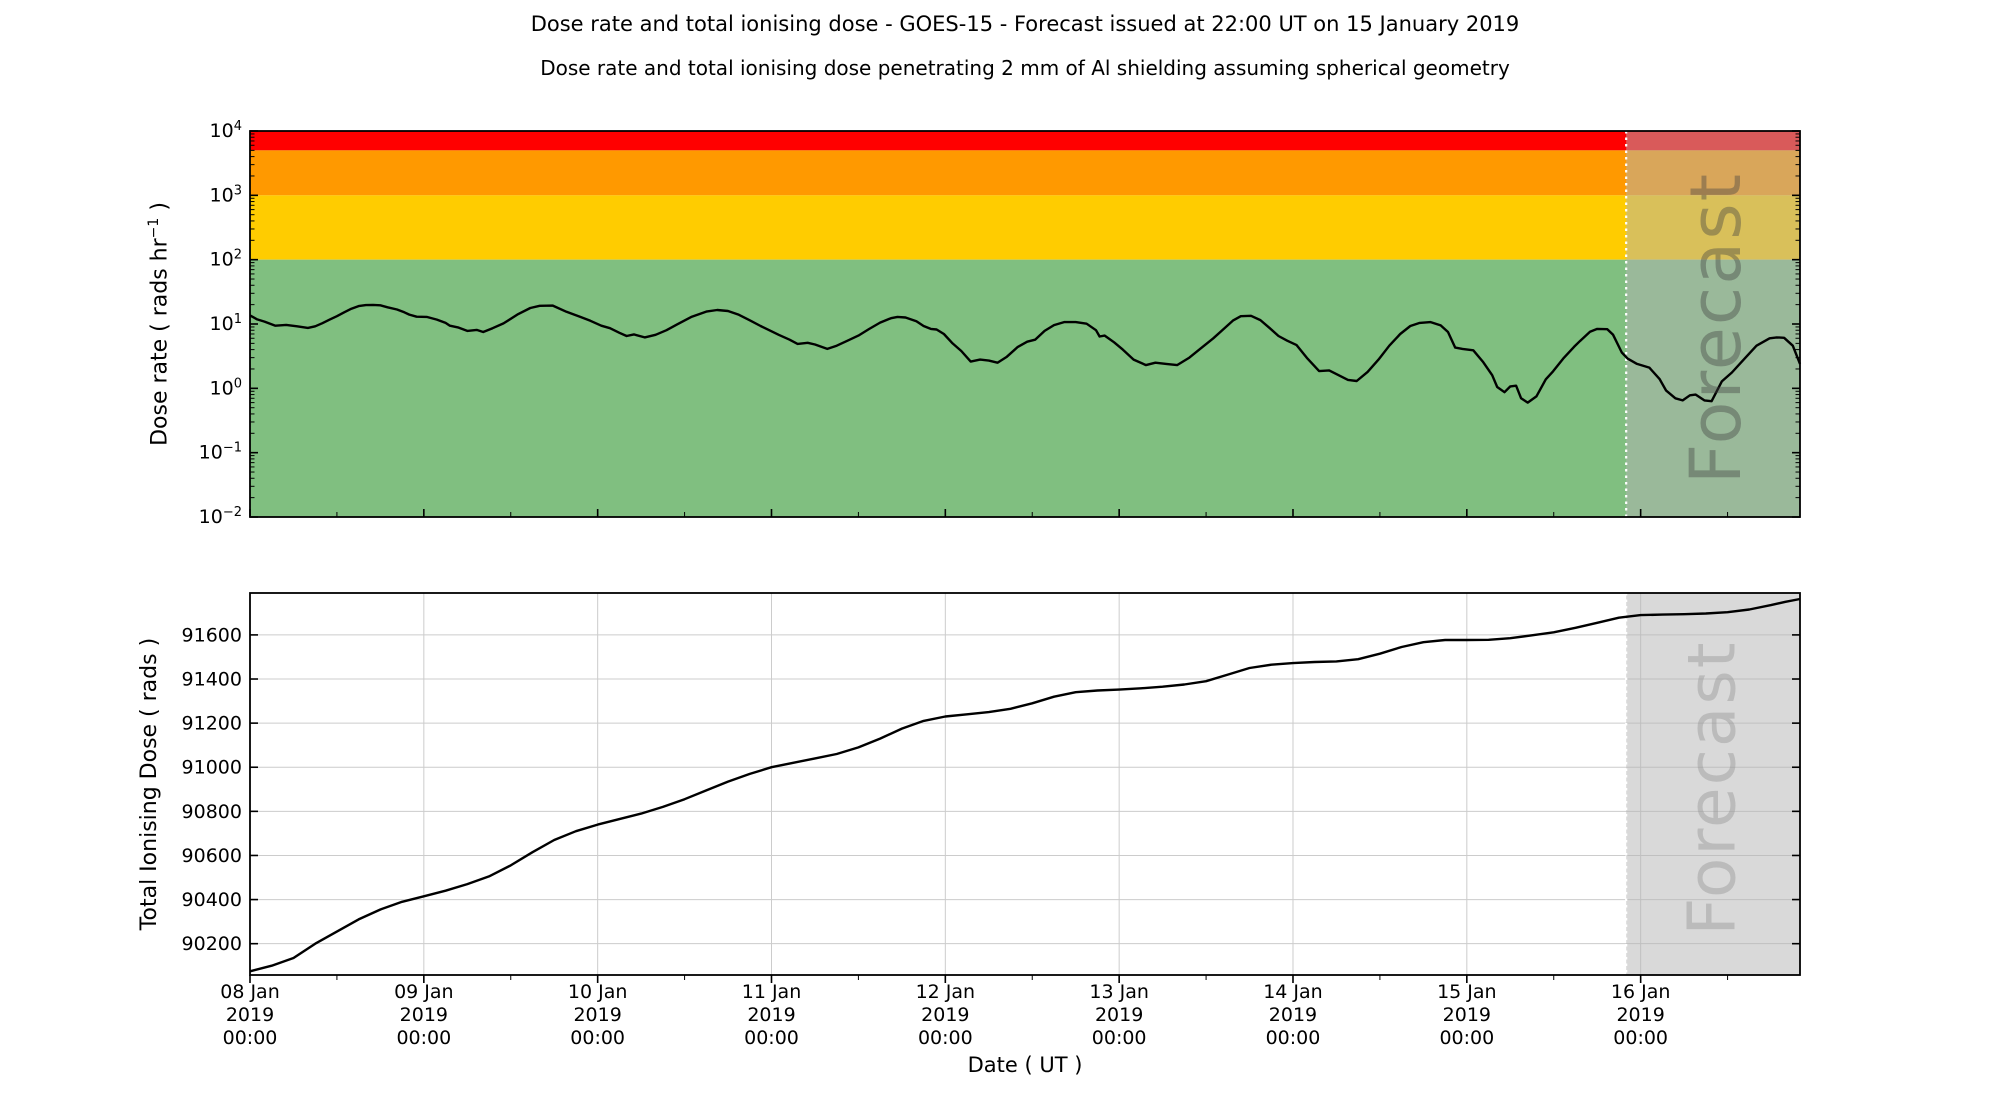  Describe the element at coordinates (212, 900) in the screenshot. I see `total-dose-tick-label: 90400` at that location.